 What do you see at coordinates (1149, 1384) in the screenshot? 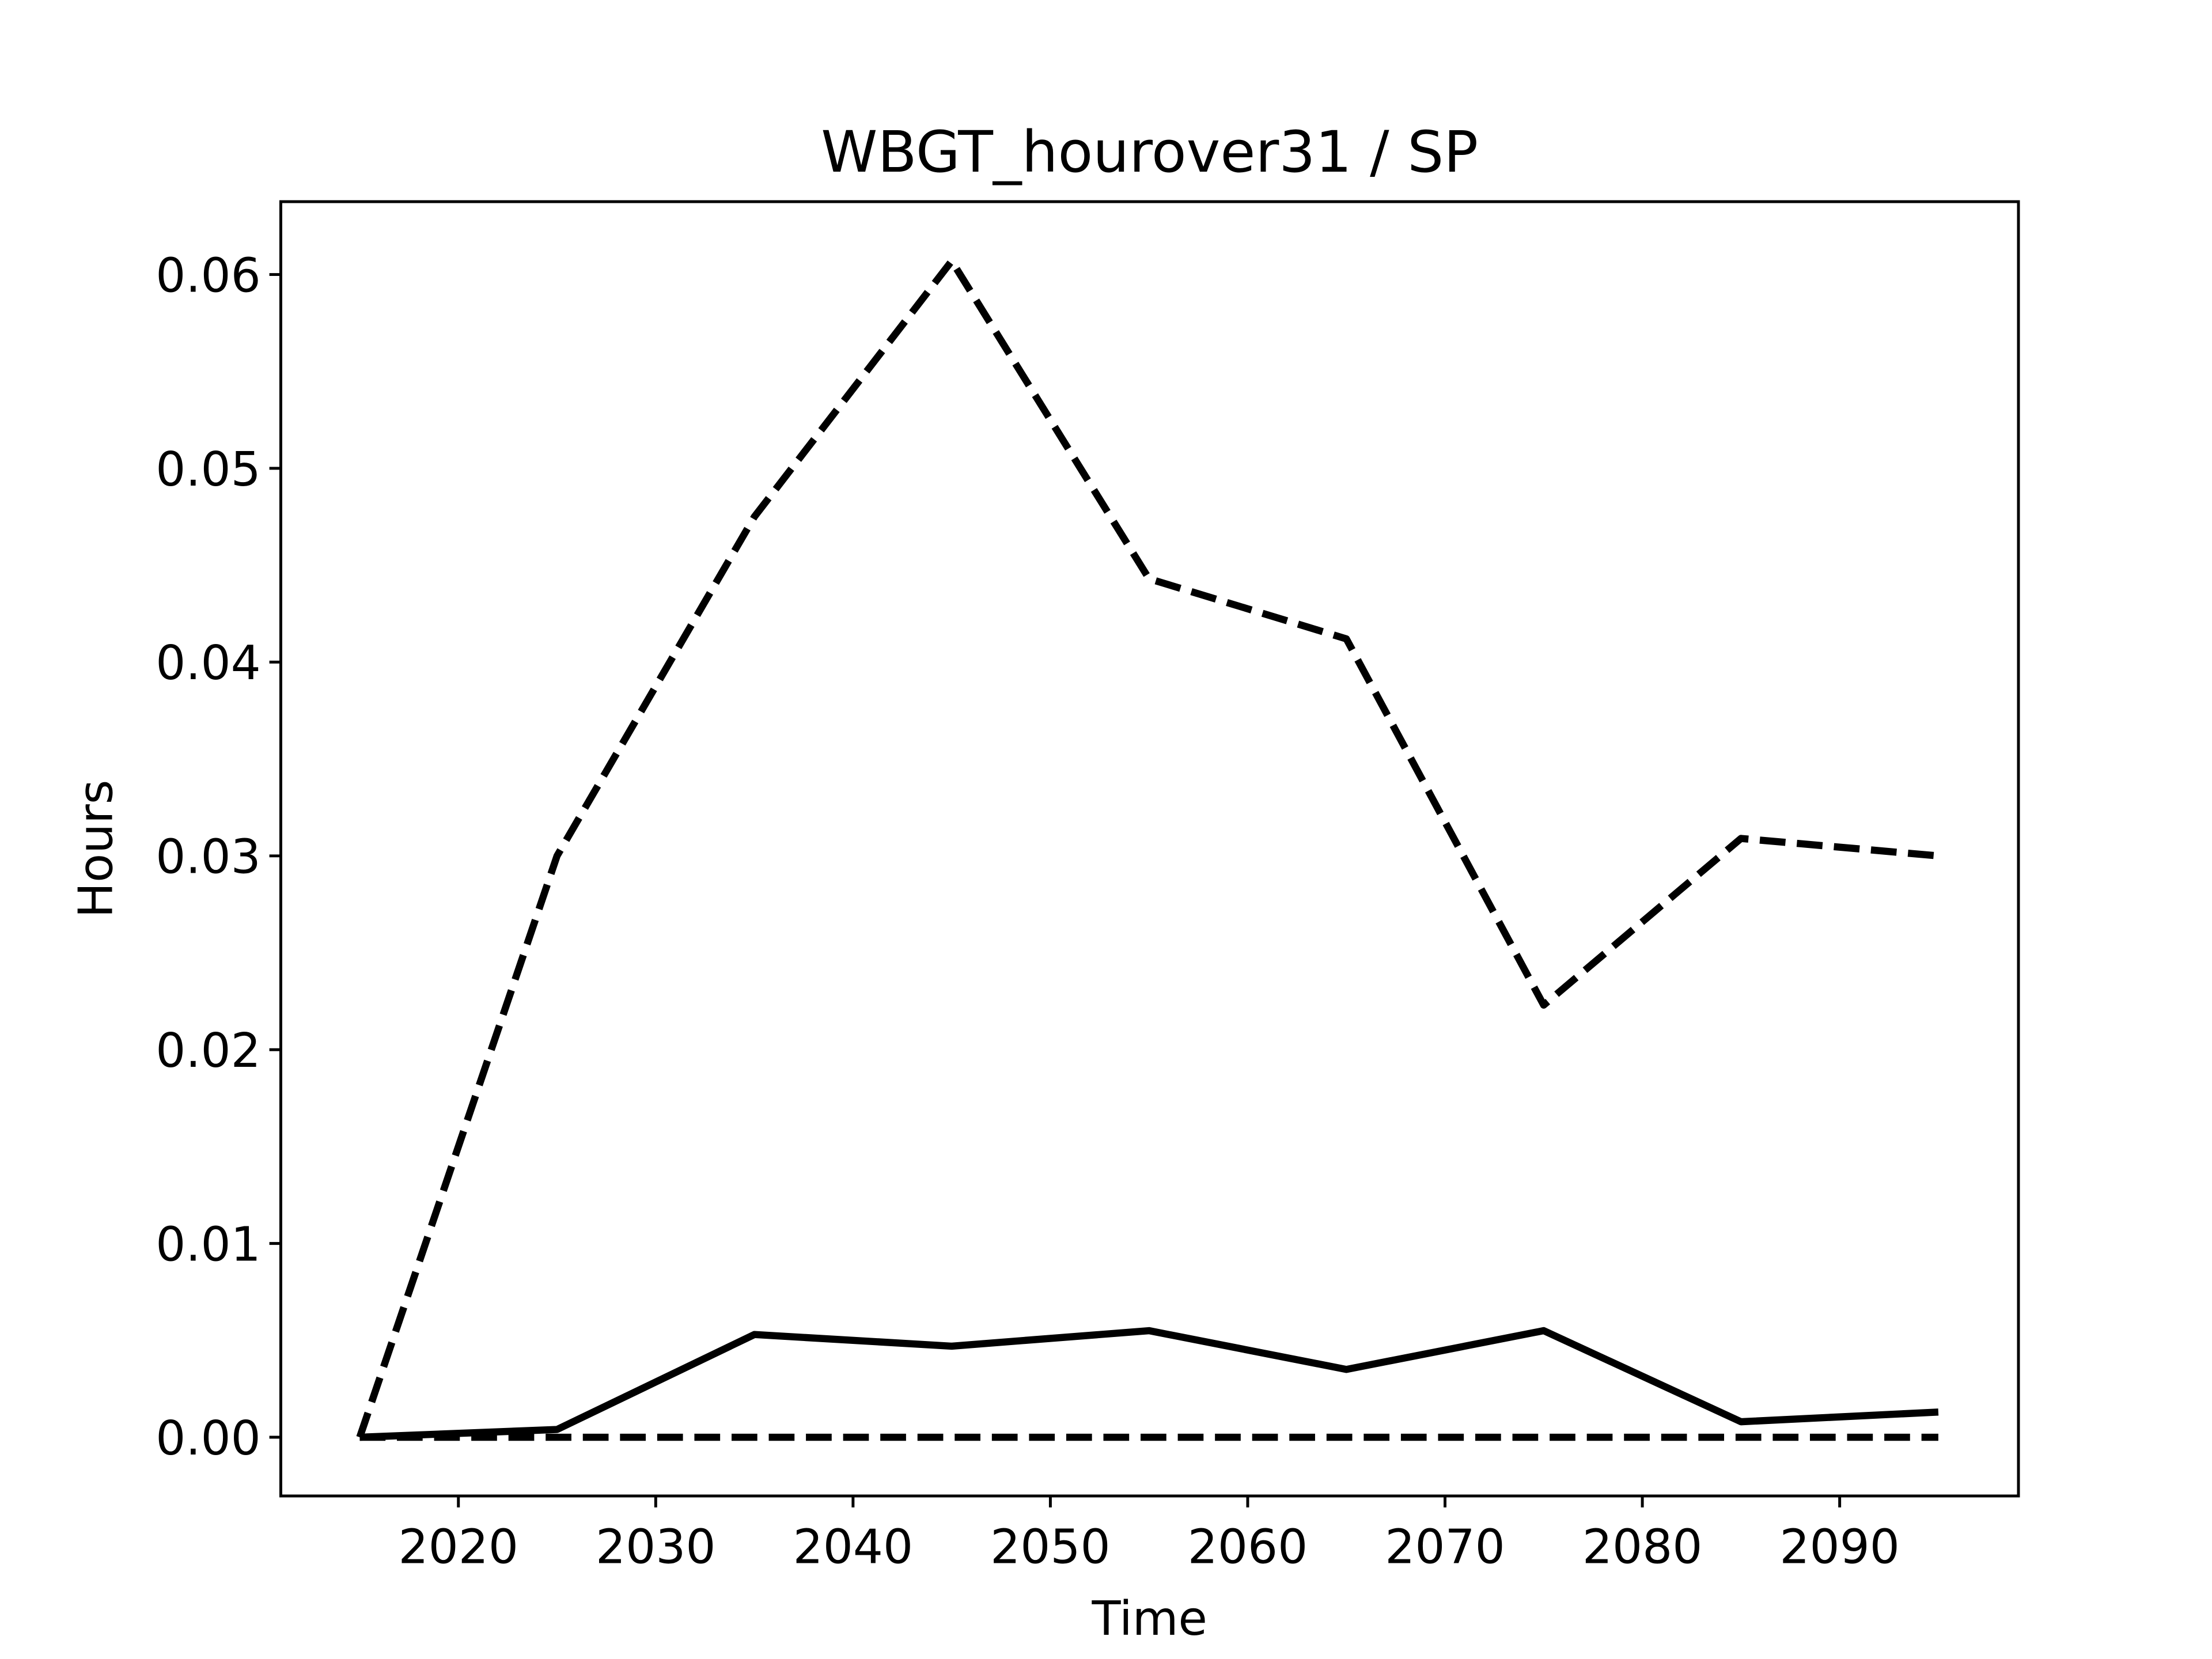
I see `line-series` at bounding box center [1149, 1384].